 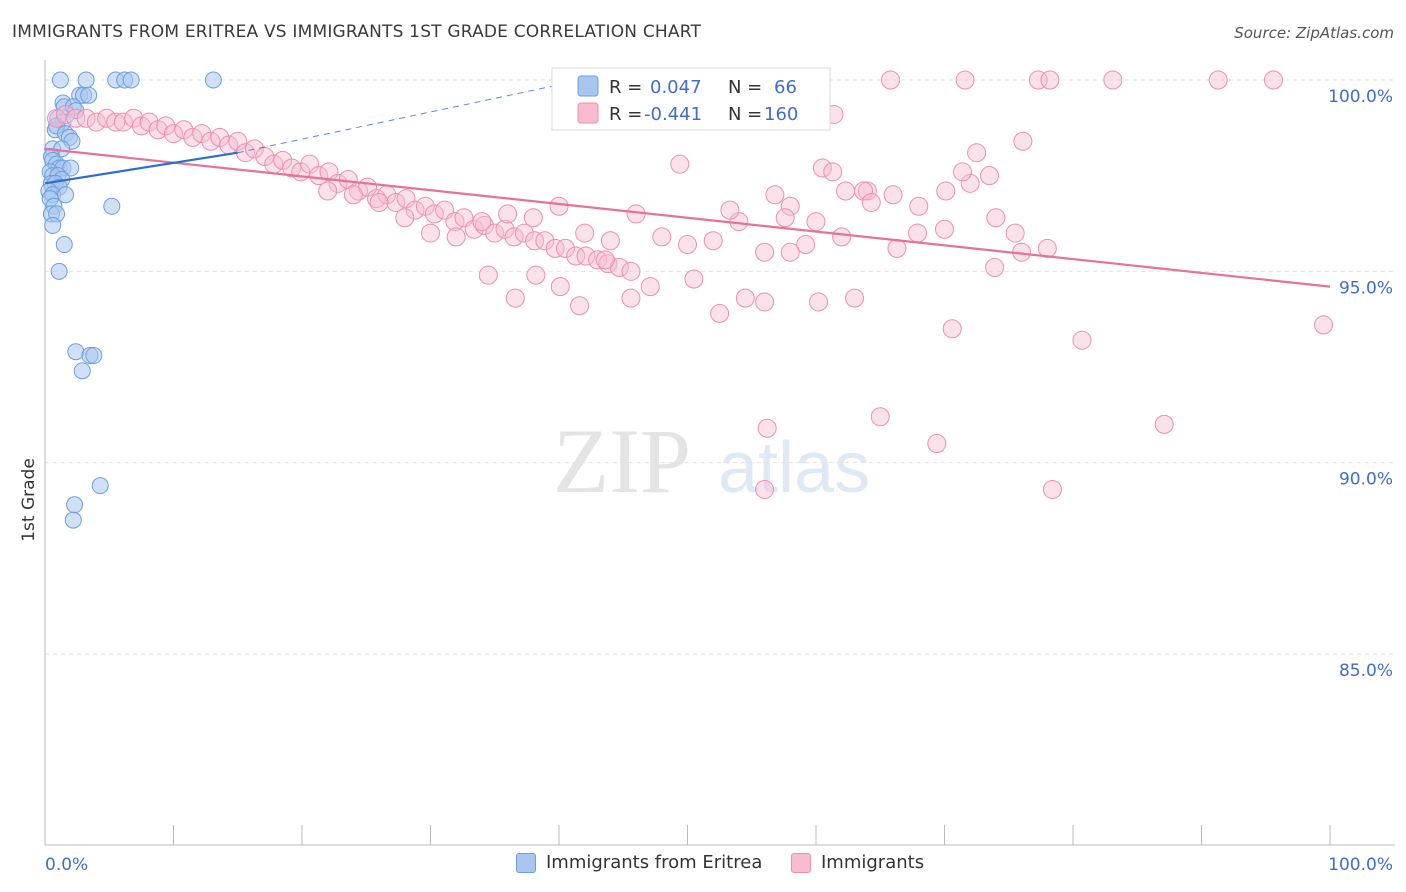 What do you see at coordinates (625, 87) in the screenshot?
I see `legend-r-label-1: R =` at bounding box center [625, 87].